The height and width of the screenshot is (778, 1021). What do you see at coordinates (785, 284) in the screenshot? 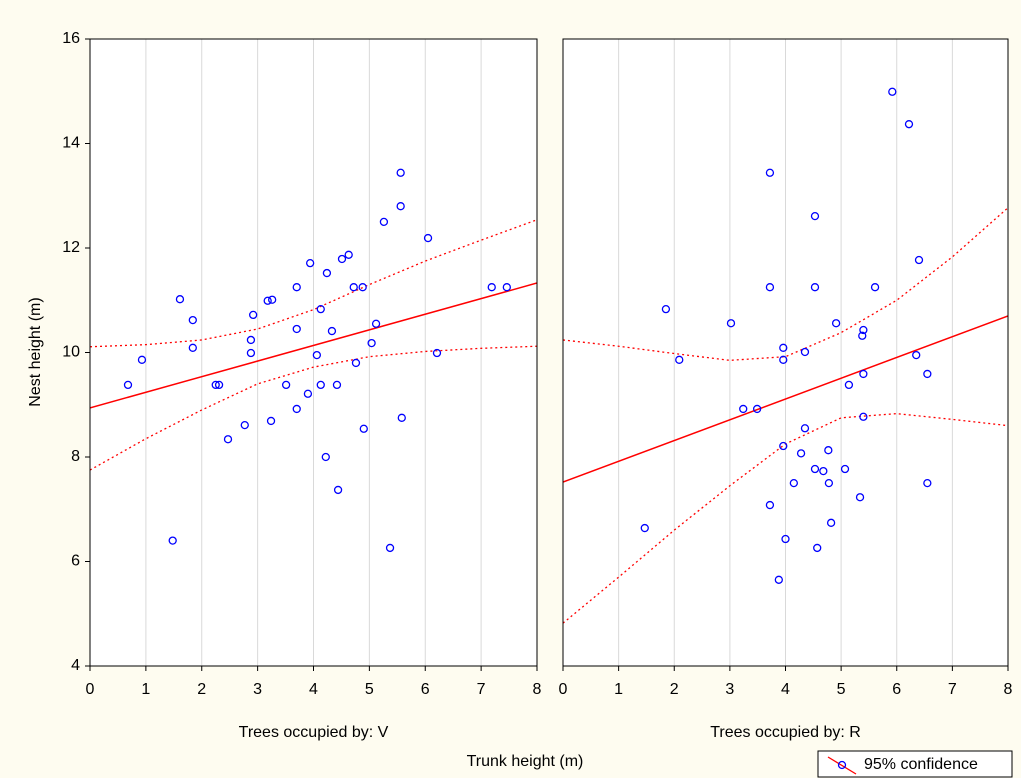
I see `confidence-band` at bounding box center [785, 284].